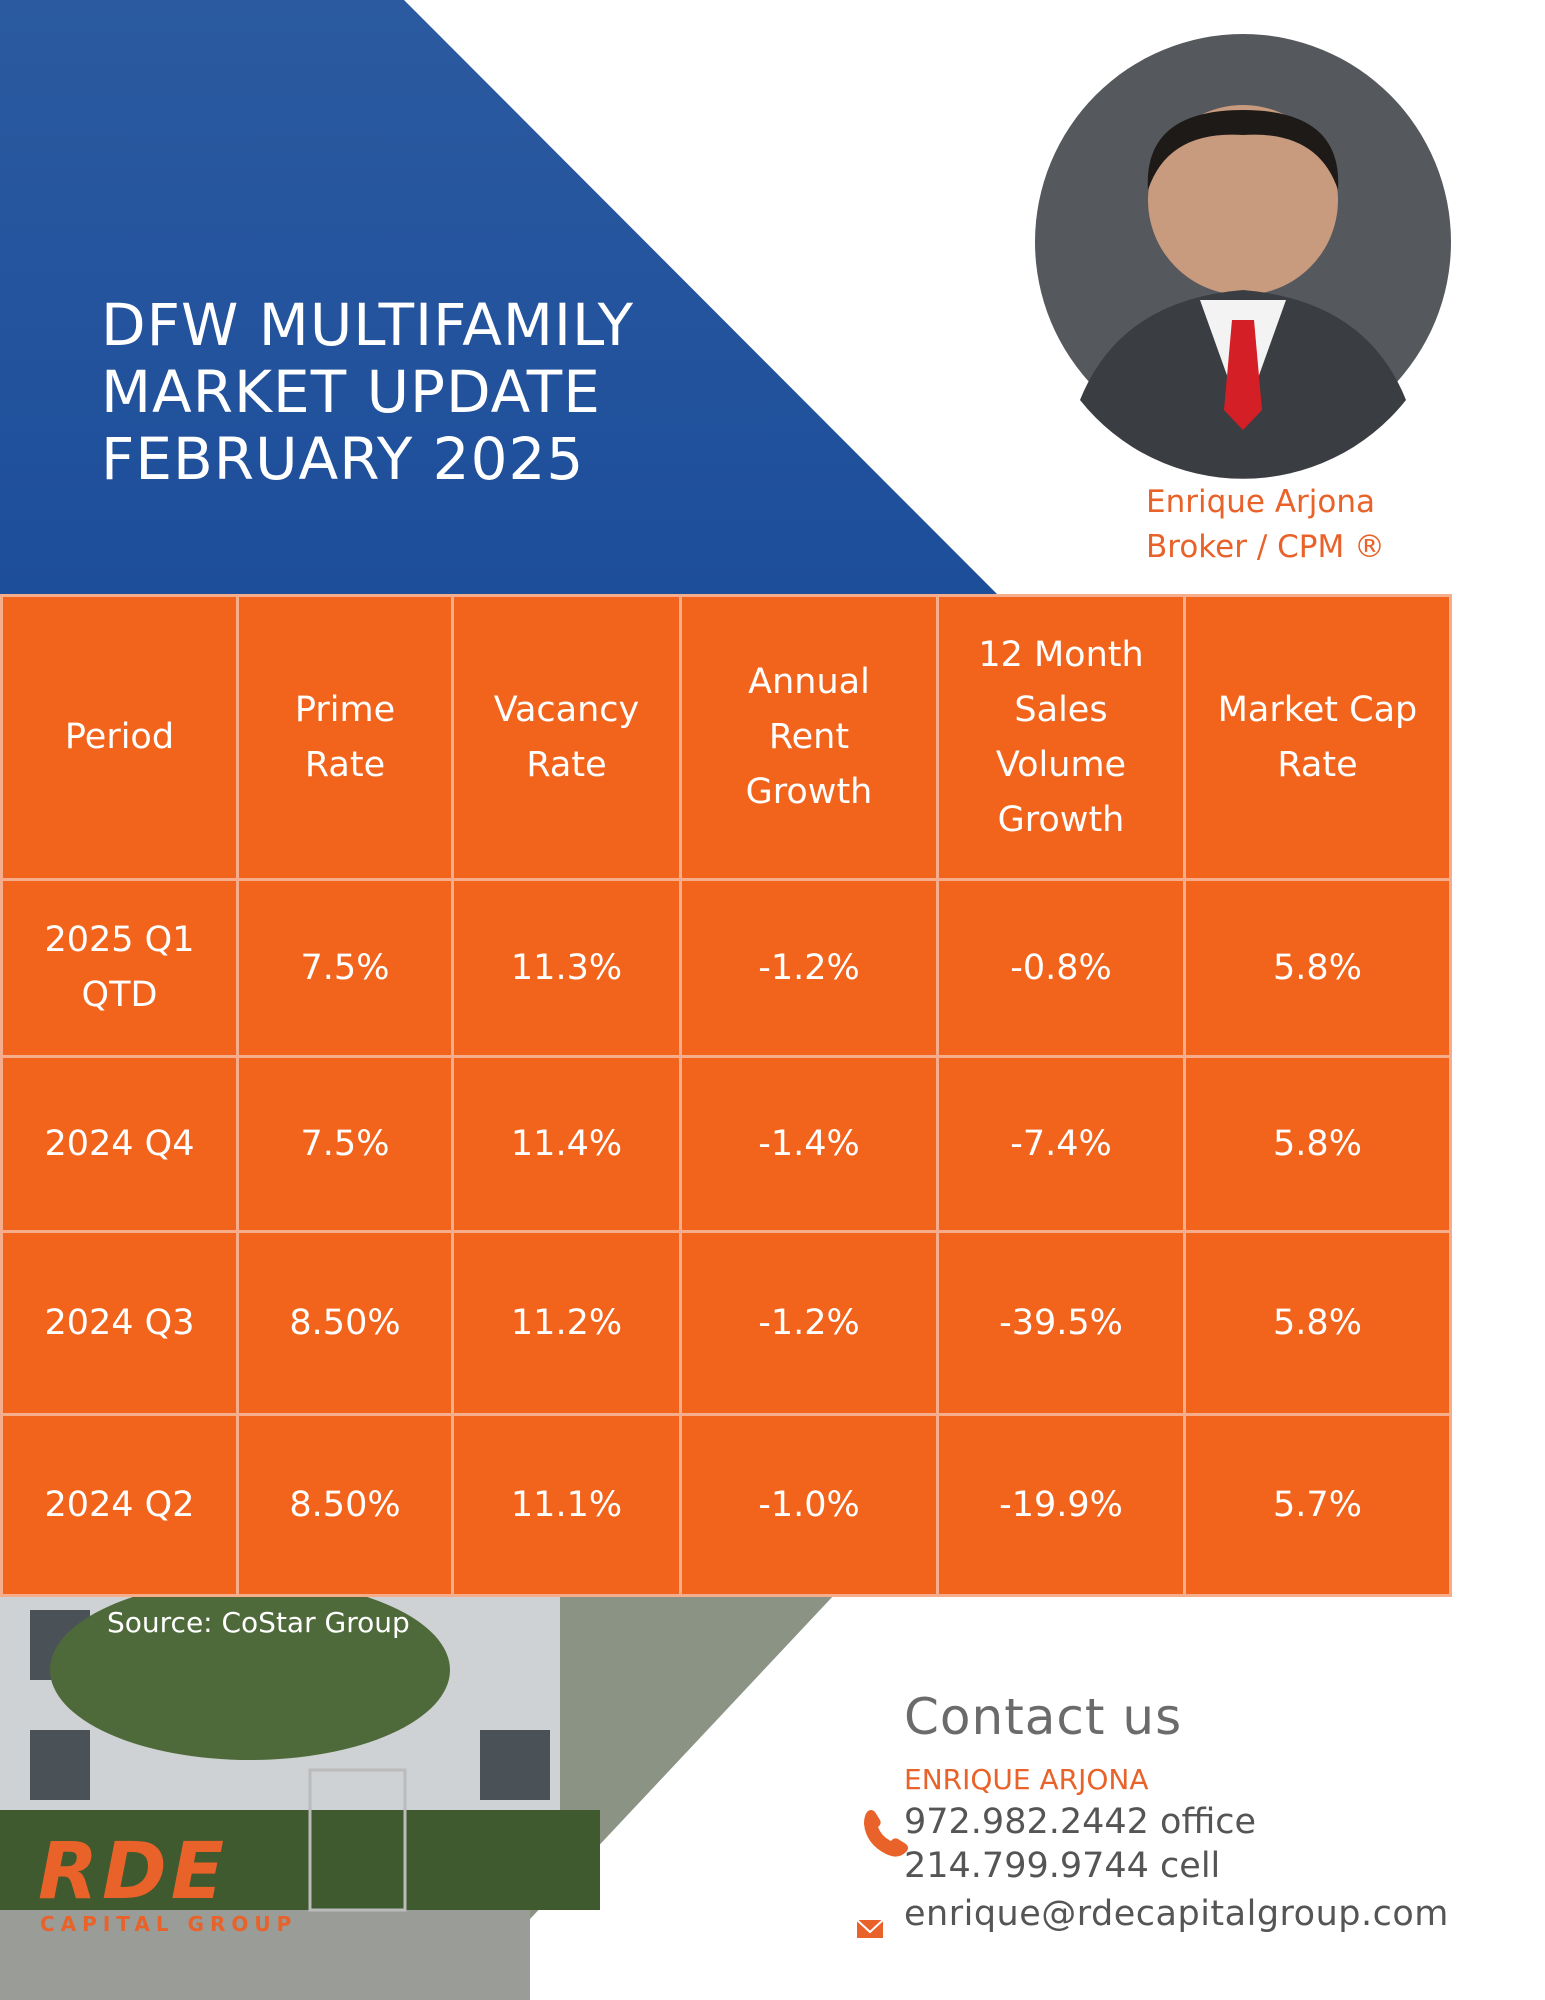 The width and height of the screenshot is (1545, 2000). Describe the element at coordinates (1062, 1866) in the screenshot. I see `contact-phone-cell: 214.799.9744 cell` at that location.